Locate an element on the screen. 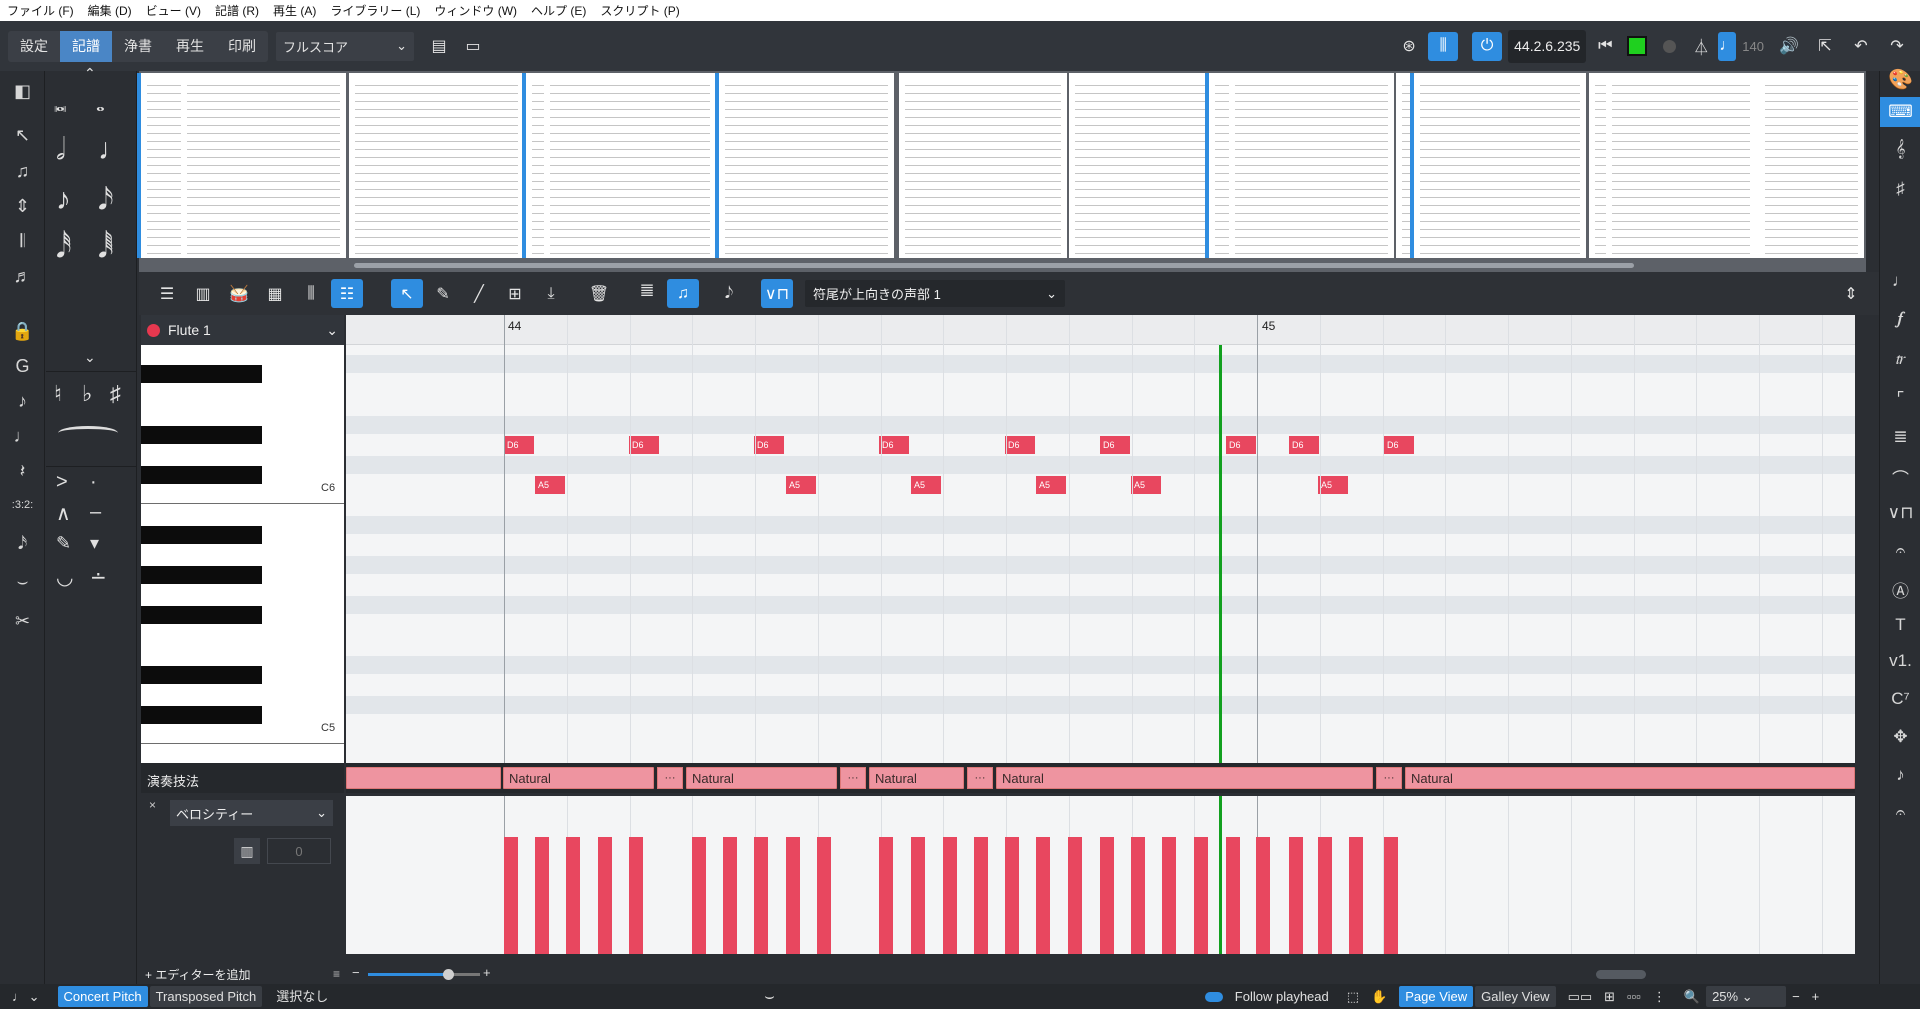 Image resolution: width=1920 pixels, height=1009 pixels. zoom-in-button: + is located at coordinates (1815, 996).